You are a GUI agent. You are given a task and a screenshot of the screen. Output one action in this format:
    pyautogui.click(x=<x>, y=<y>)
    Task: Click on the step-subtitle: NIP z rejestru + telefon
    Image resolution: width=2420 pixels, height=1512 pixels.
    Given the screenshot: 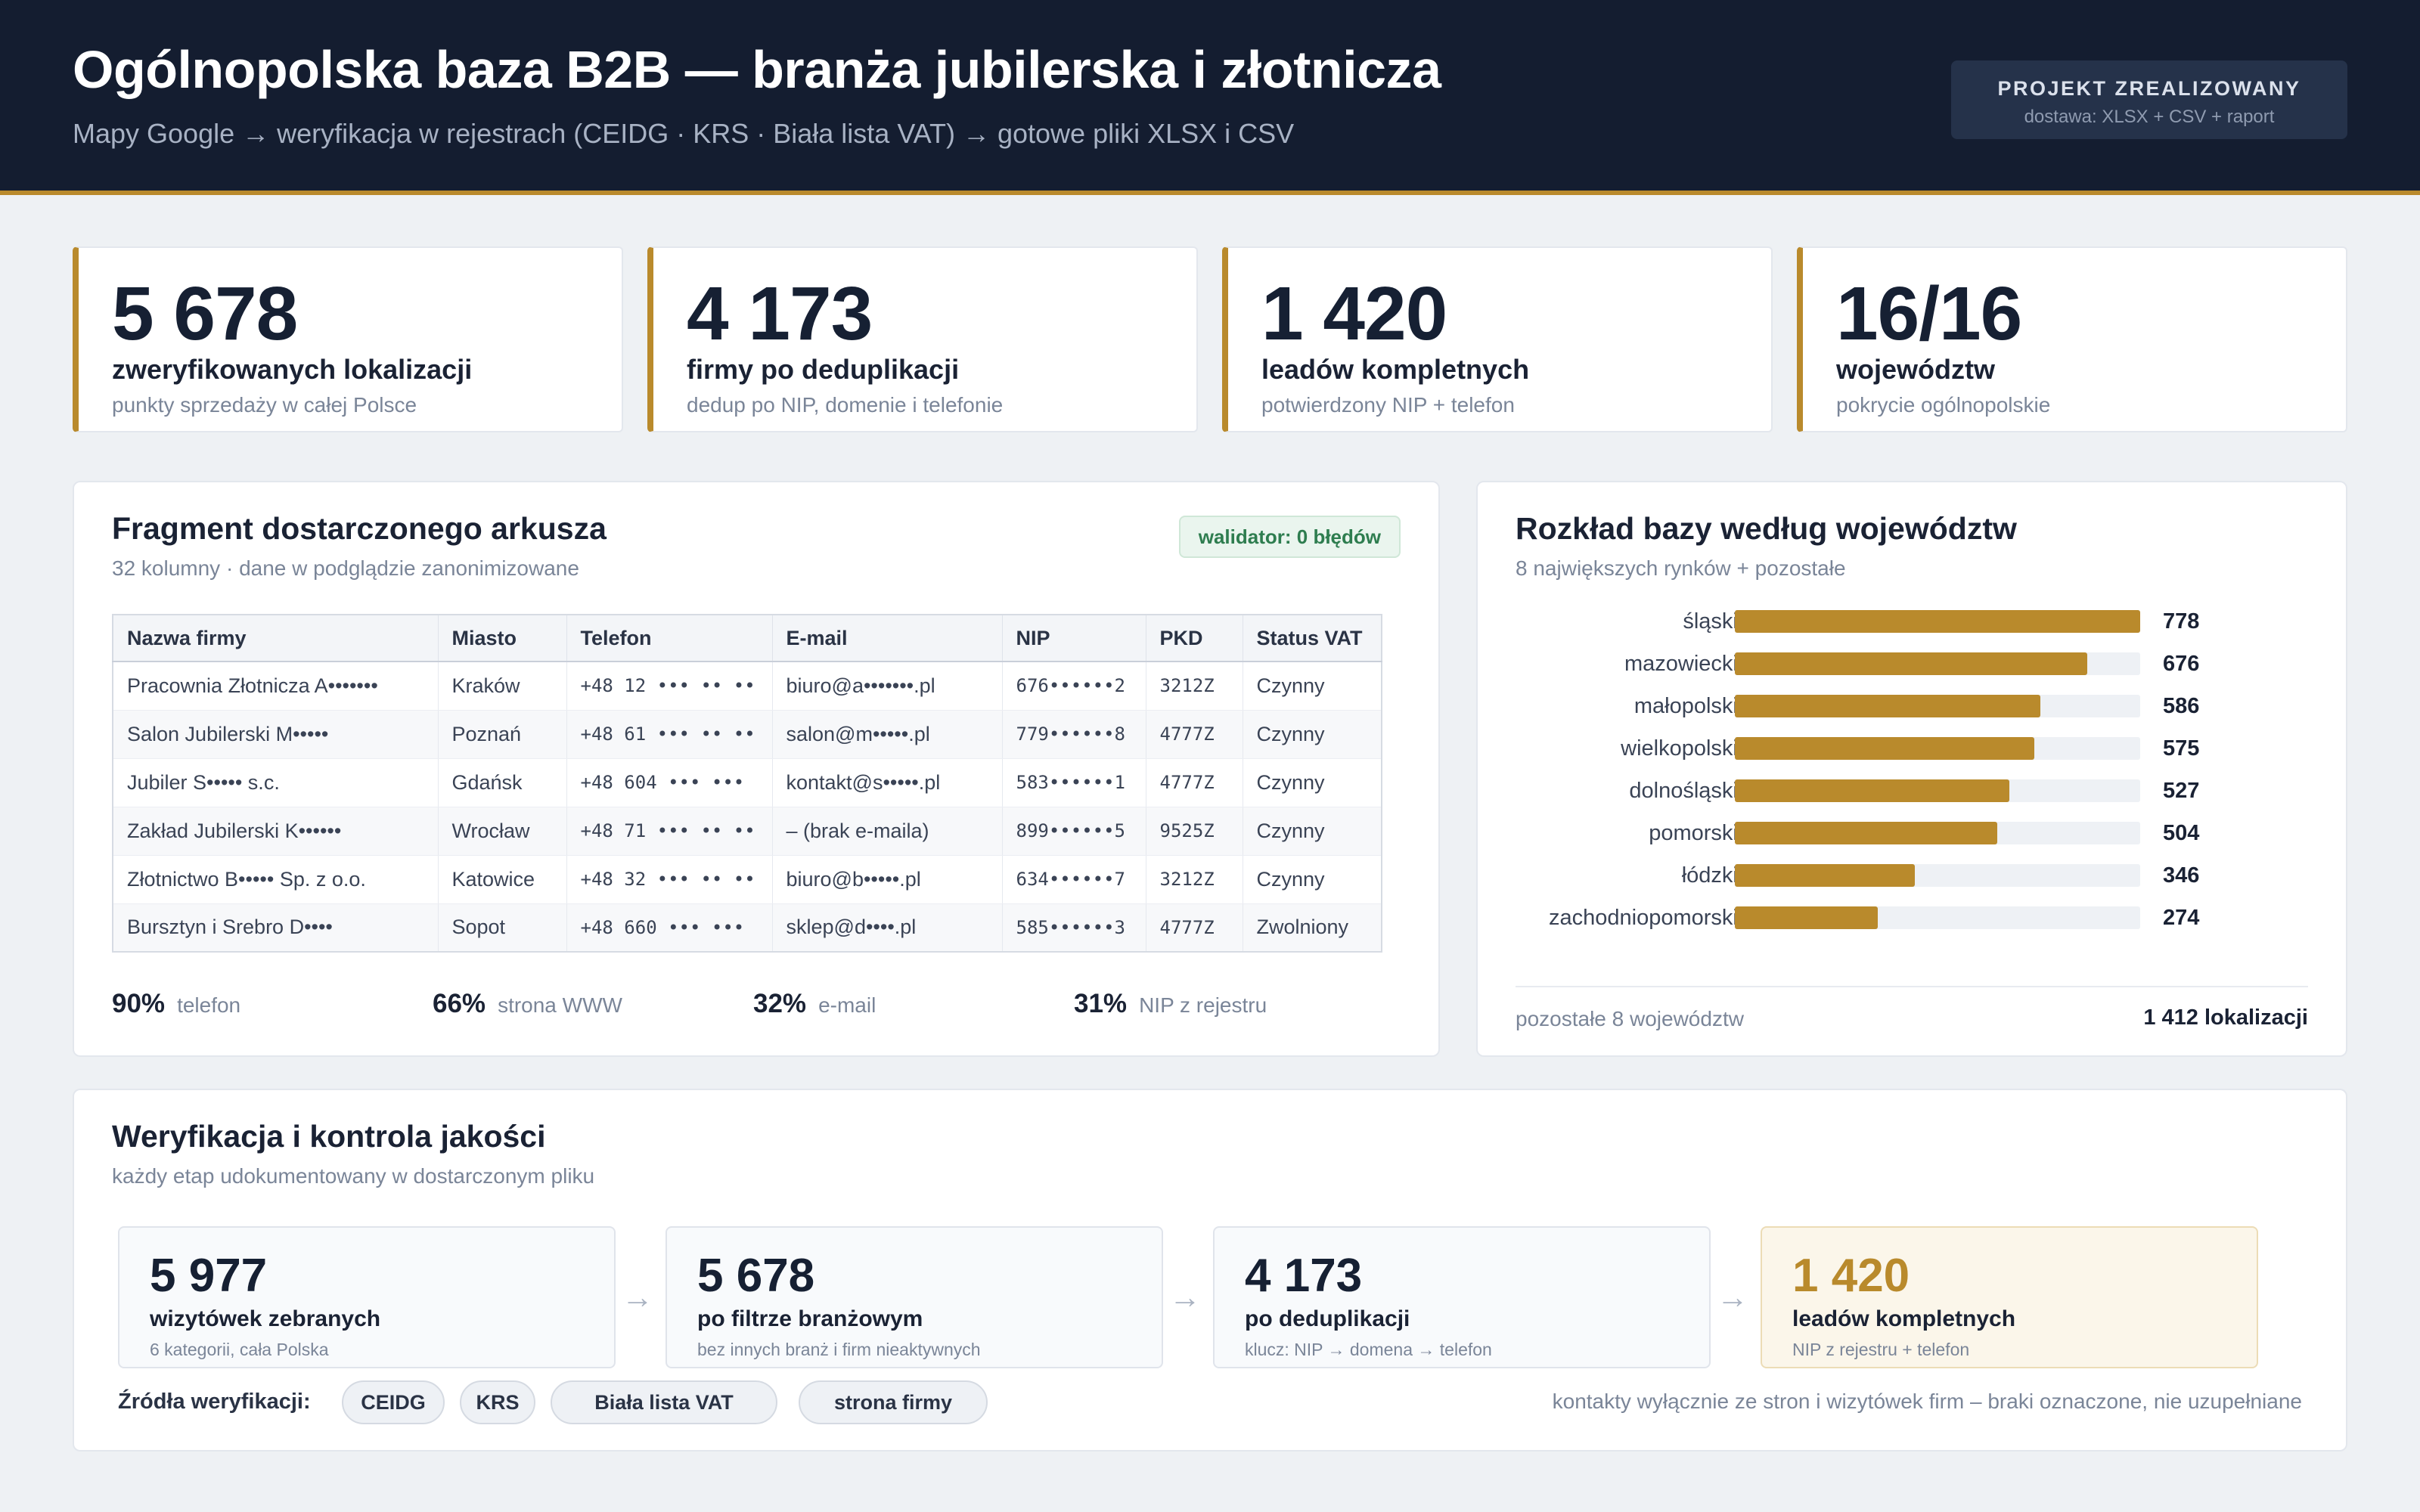 What is the action you would take?
    pyautogui.click(x=1881, y=1350)
    